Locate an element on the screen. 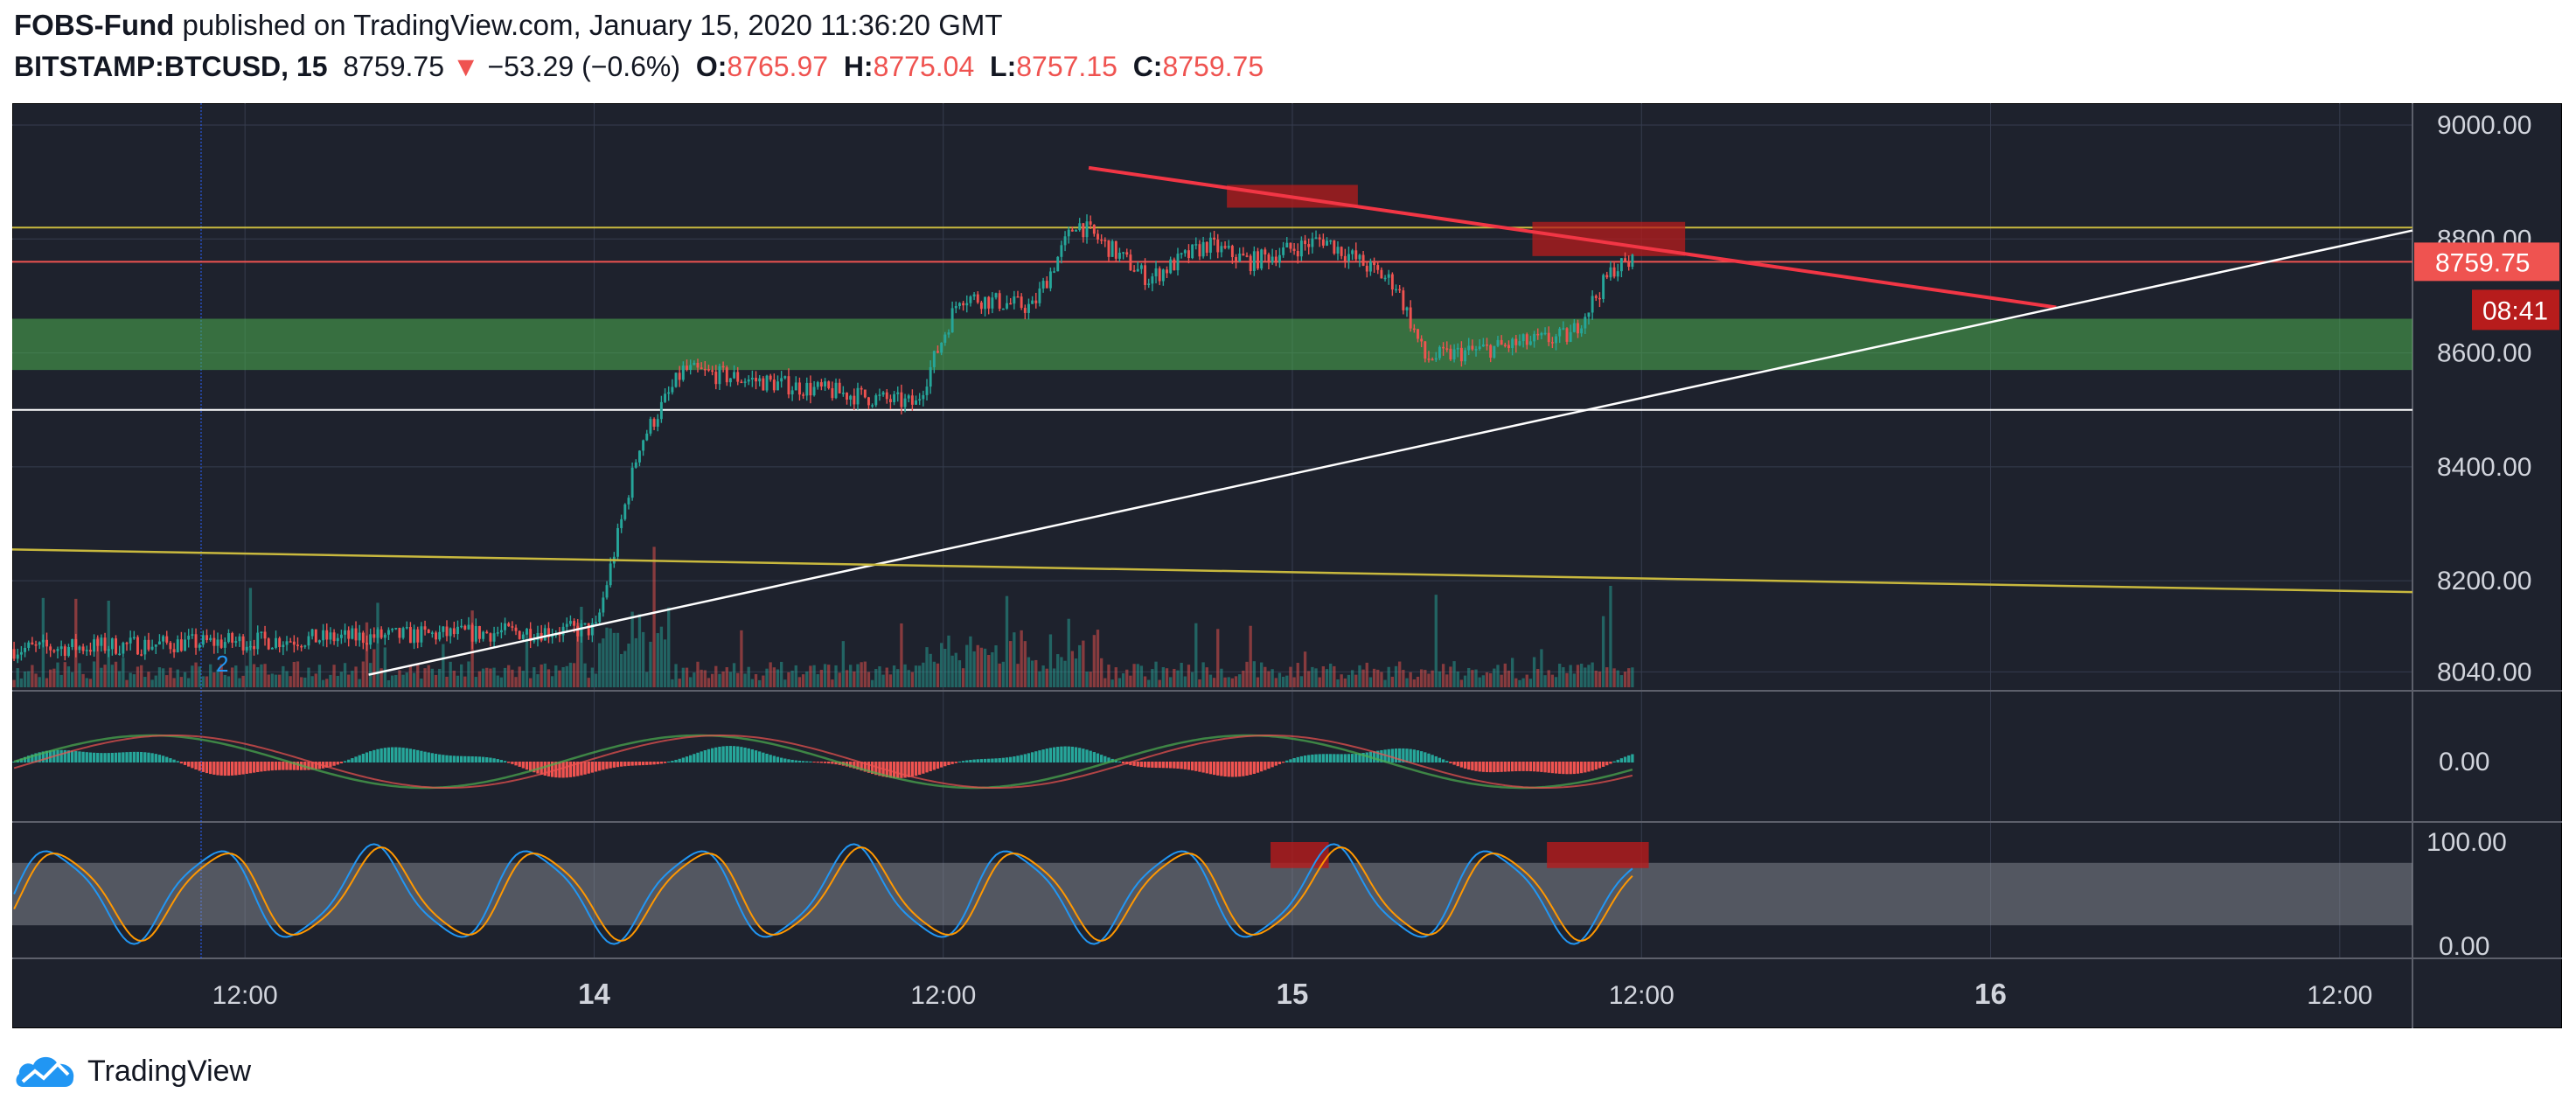 The image size is (2576, 1114). author-name: FOBS-Fund is located at coordinates (94, 25).